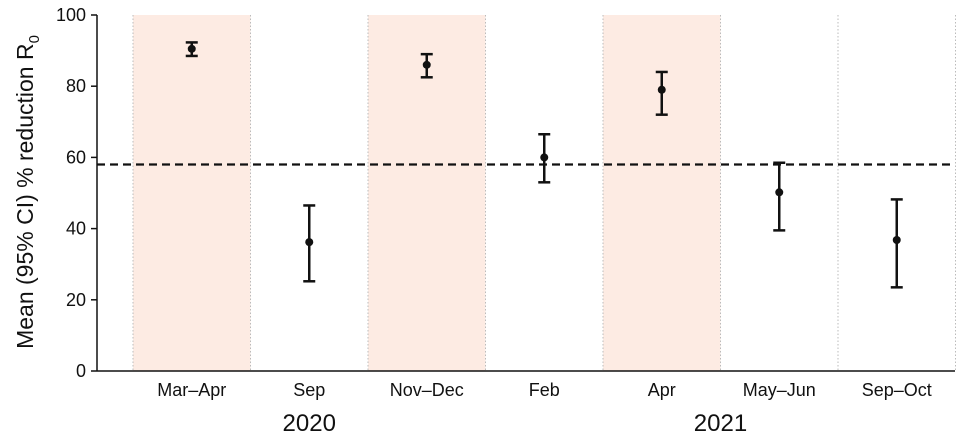 The width and height of the screenshot is (965, 435). I want to click on x-tick-label-5: May–Jun, so click(779, 390).